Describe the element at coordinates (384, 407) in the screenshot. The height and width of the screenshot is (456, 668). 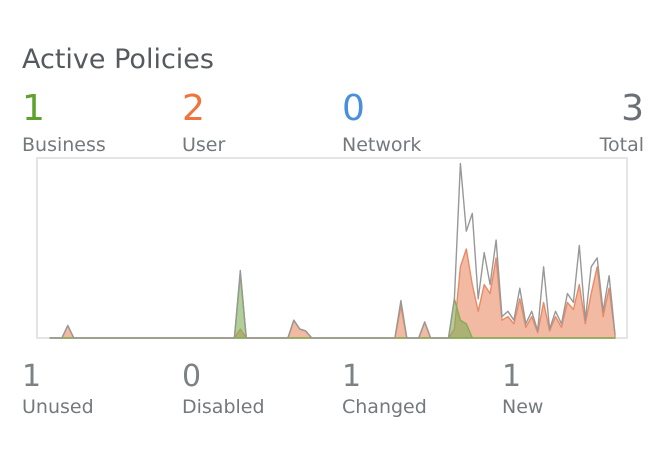
I see `summary-label: Changed` at that location.